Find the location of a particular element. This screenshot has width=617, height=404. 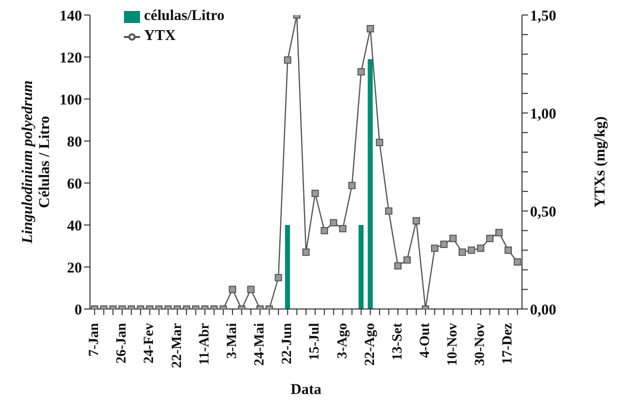

x-tick-label: 22-Mar is located at coordinates (177, 345).